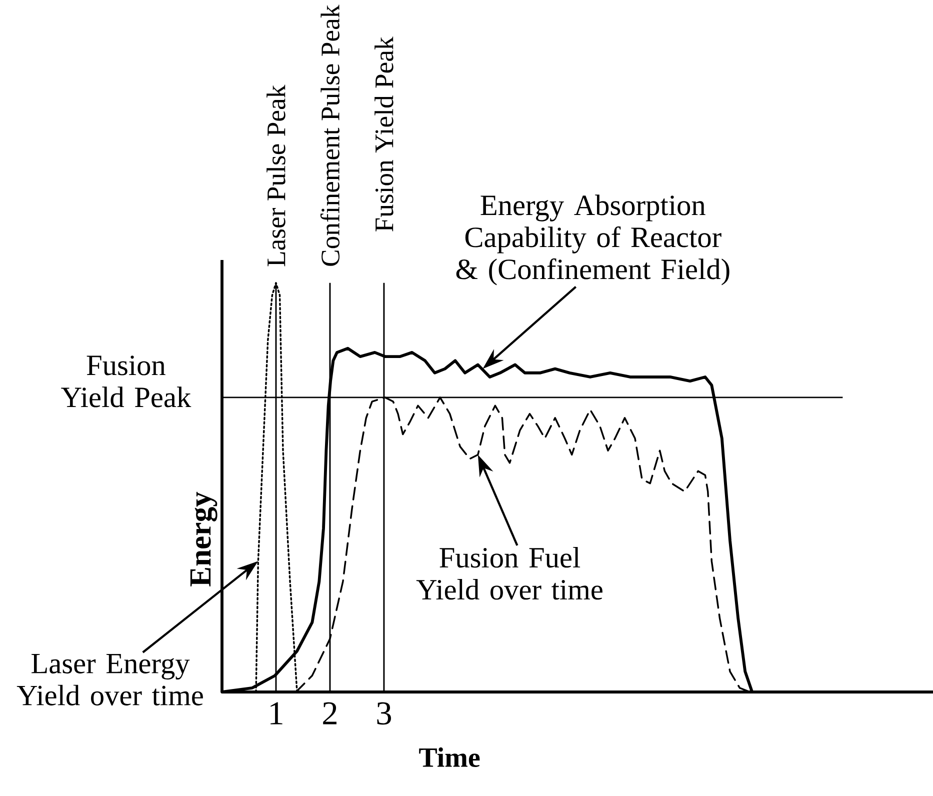 This screenshot has width=933, height=796. Describe the element at coordinates (204, 539) in the screenshot. I see `y-axis-title: Energy` at that location.